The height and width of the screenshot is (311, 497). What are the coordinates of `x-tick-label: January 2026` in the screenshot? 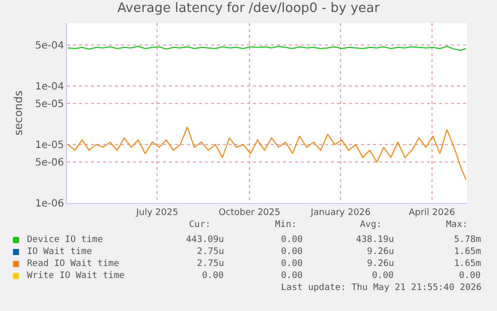 It's located at (340, 213).